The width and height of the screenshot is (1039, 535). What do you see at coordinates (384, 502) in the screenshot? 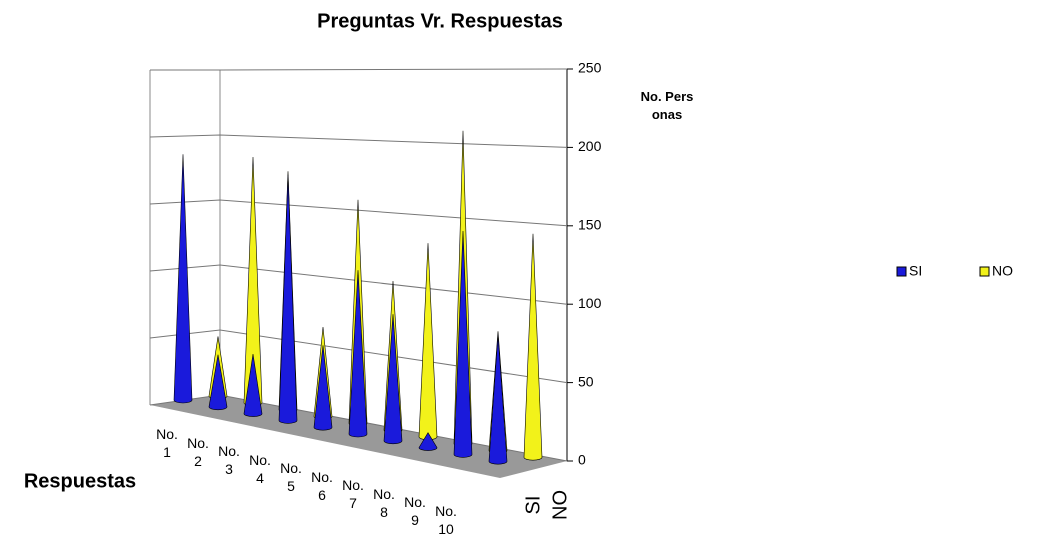
I see `x-tick-label: No. 8` at bounding box center [384, 502].